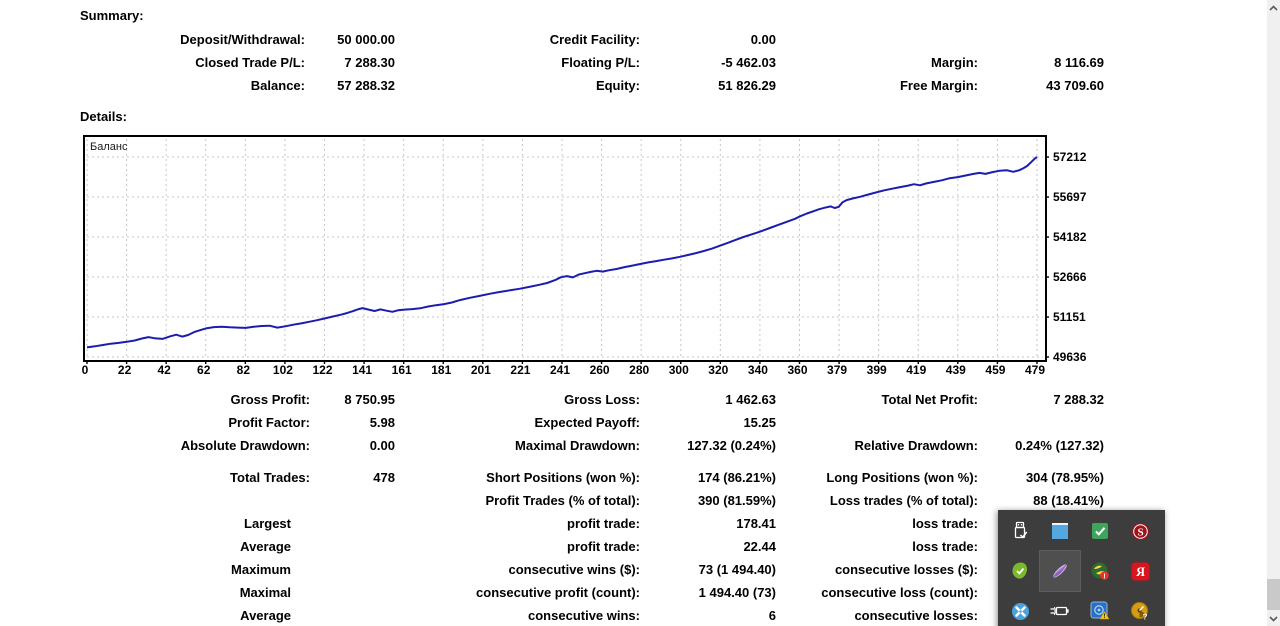  Describe the element at coordinates (731, 445) in the screenshot. I see `stat-value: 127.32 (0.24%)` at that location.